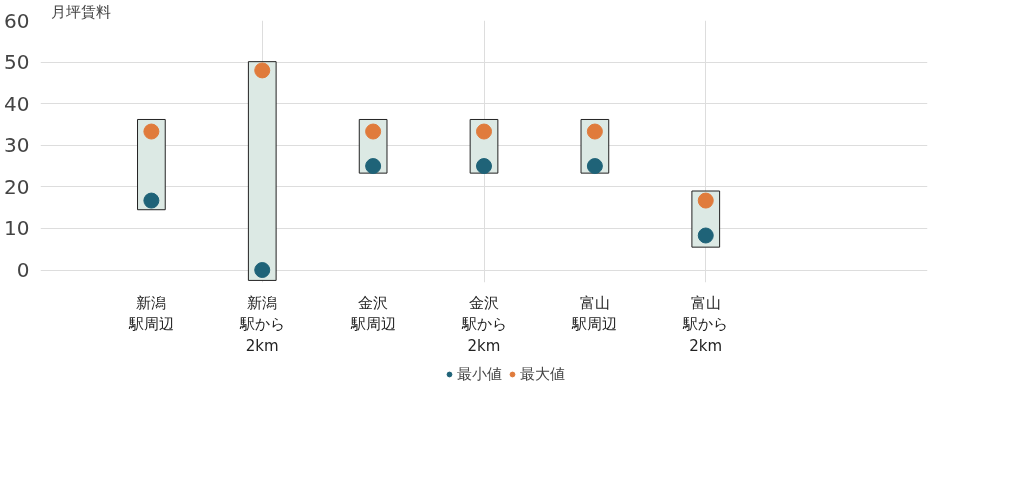 This screenshot has width=1009, height=492. What do you see at coordinates (17, 145) in the screenshot?
I see `y-tick-label: 30` at bounding box center [17, 145].